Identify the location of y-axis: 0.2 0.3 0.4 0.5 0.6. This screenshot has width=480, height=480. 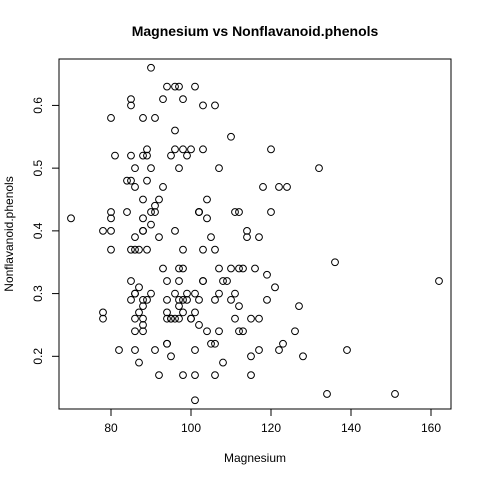
(45, 231).